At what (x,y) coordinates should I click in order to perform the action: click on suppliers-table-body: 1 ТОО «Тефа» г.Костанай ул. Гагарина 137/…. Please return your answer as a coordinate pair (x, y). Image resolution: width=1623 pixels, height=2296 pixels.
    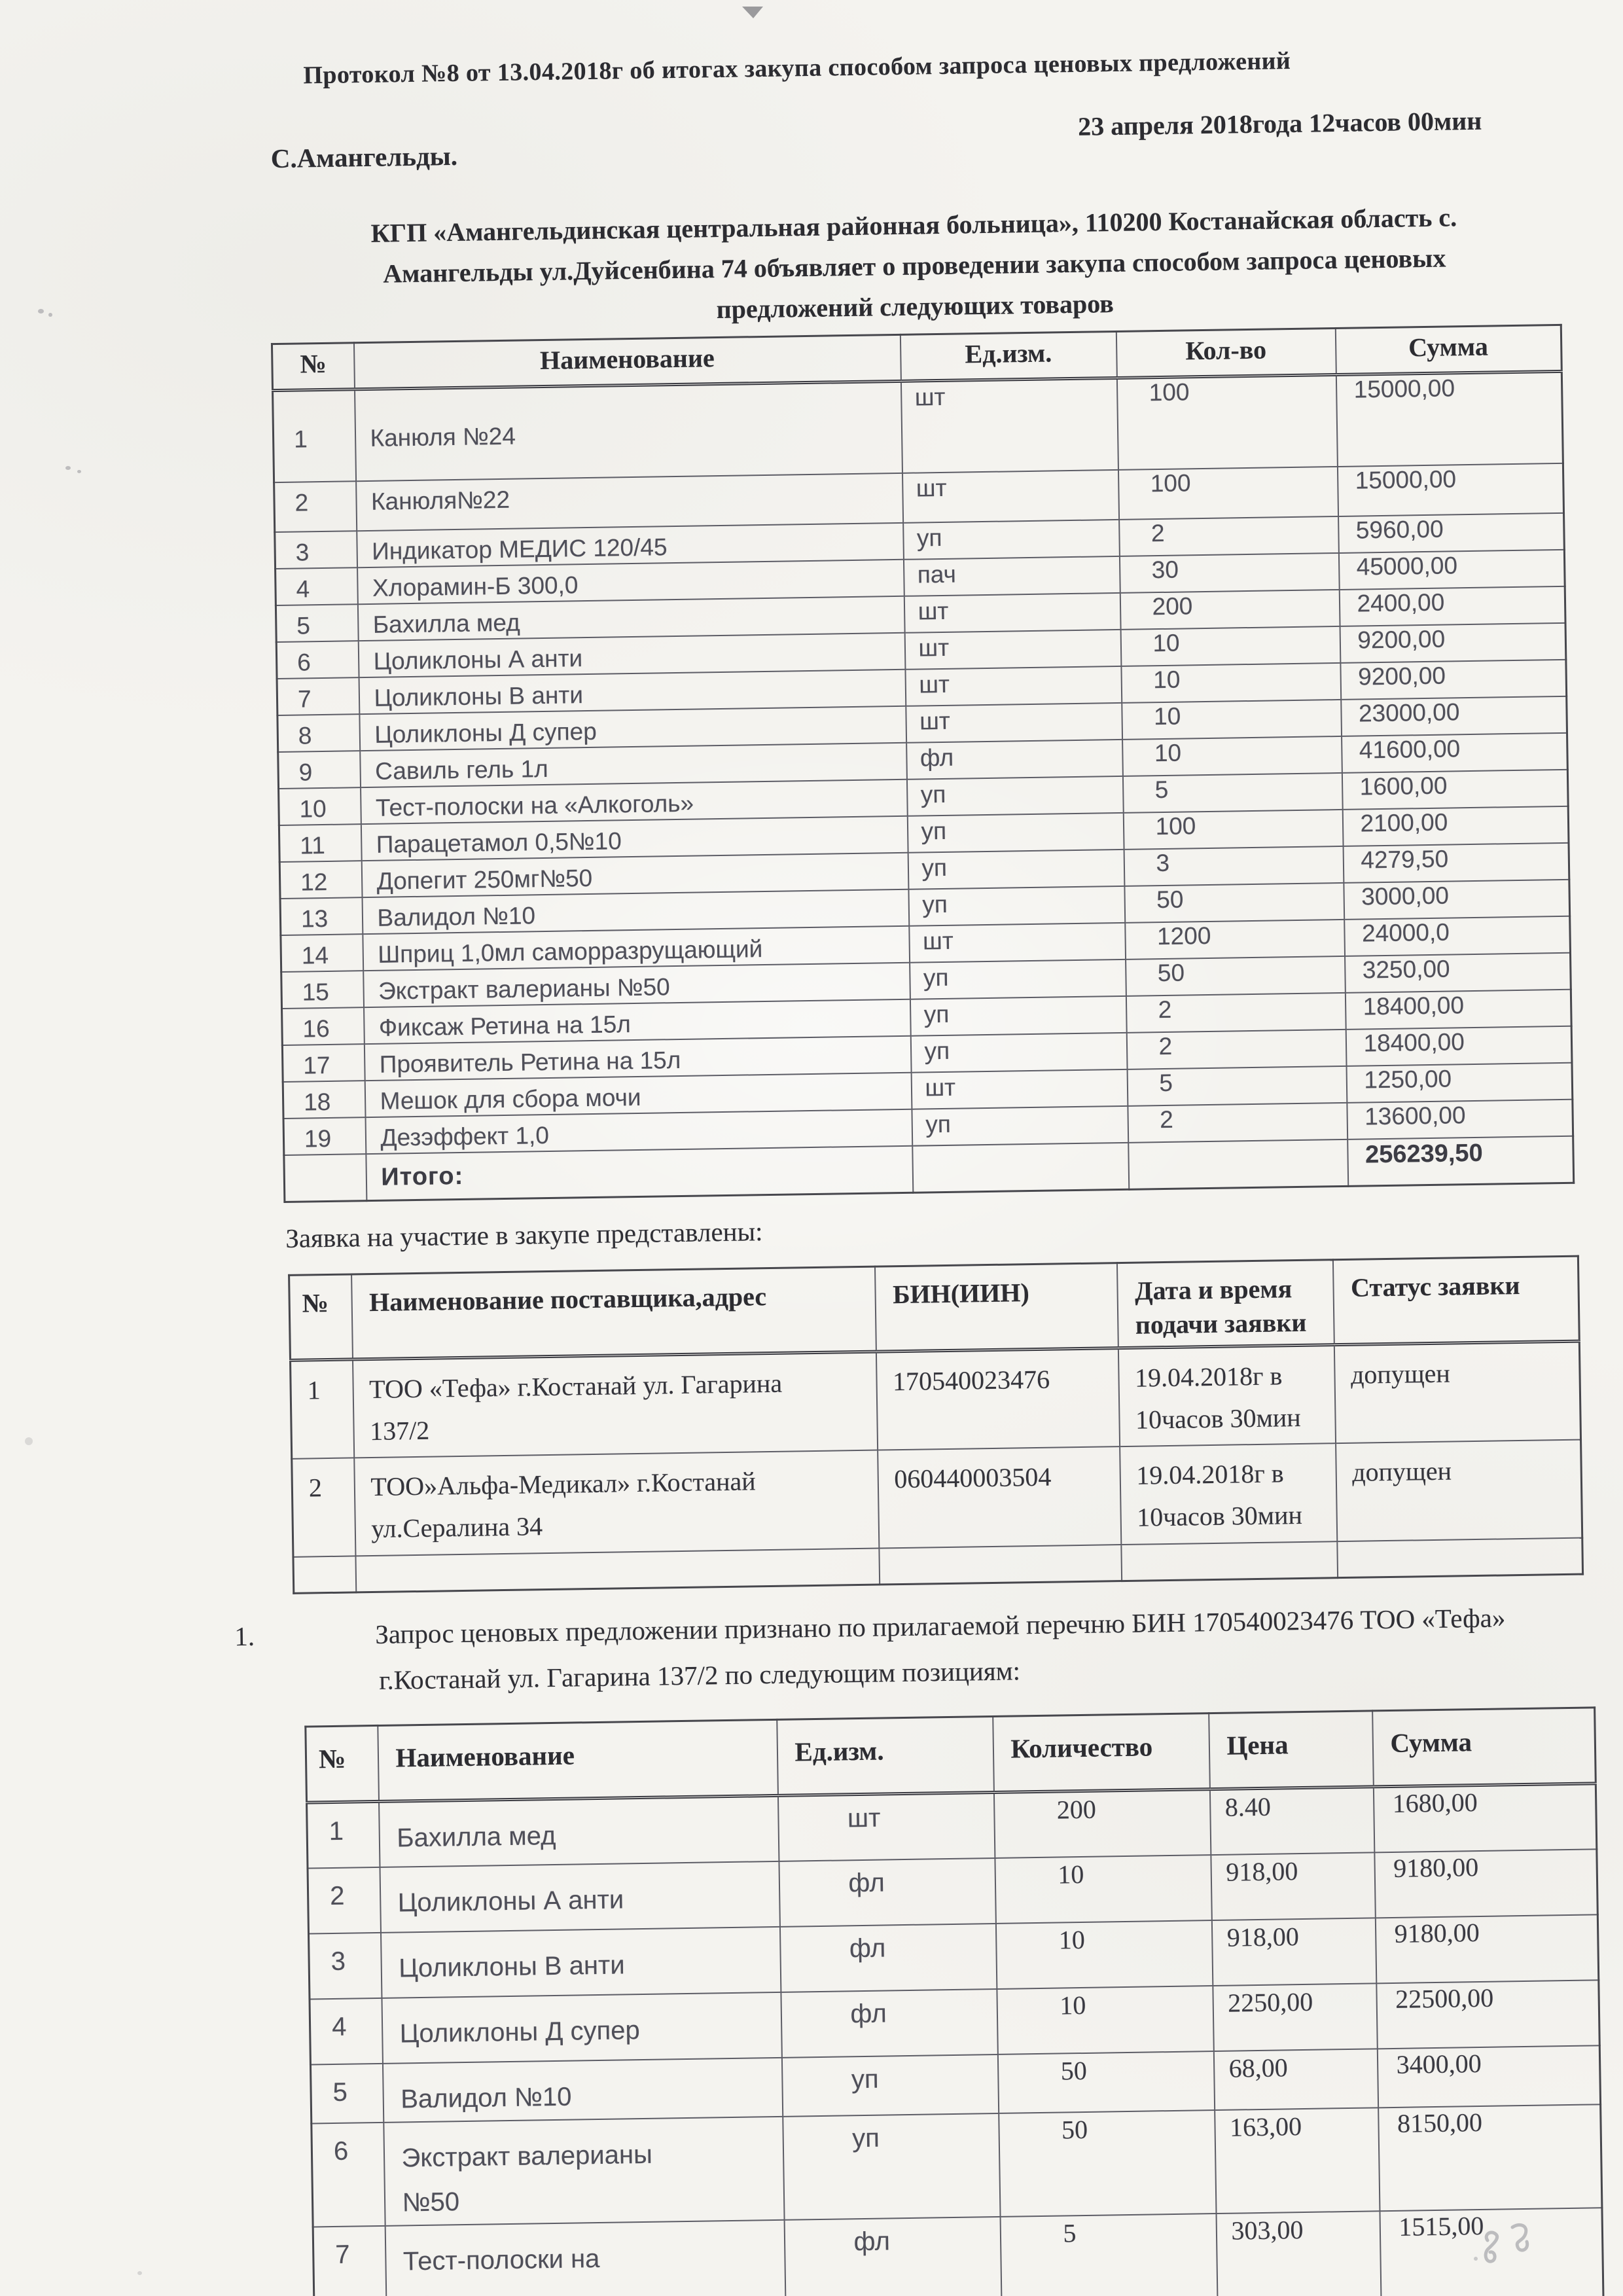
    Looking at the image, I should click on (936, 1449).